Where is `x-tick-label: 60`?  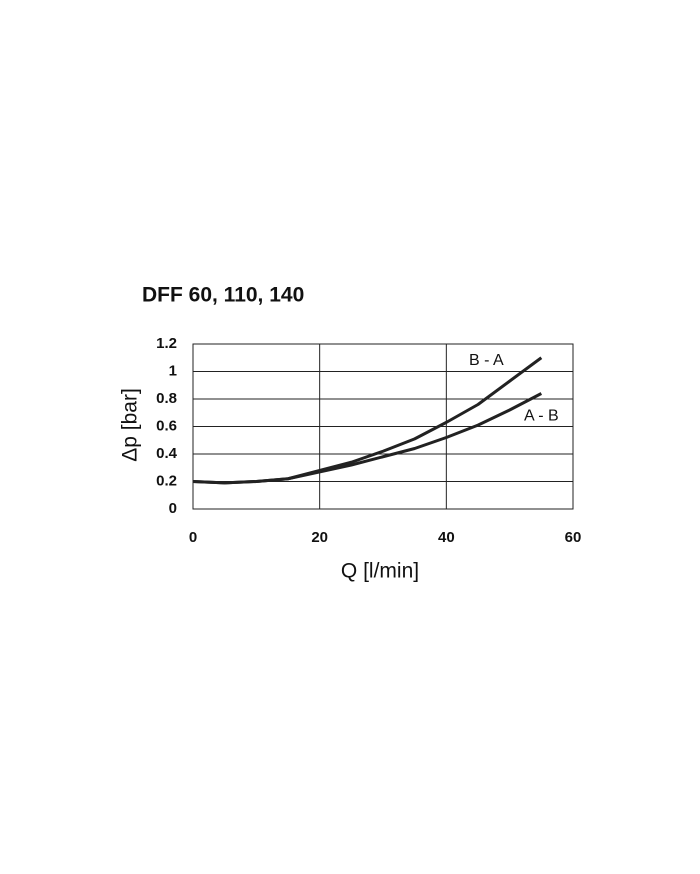 x-tick-label: 60 is located at coordinates (573, 537).